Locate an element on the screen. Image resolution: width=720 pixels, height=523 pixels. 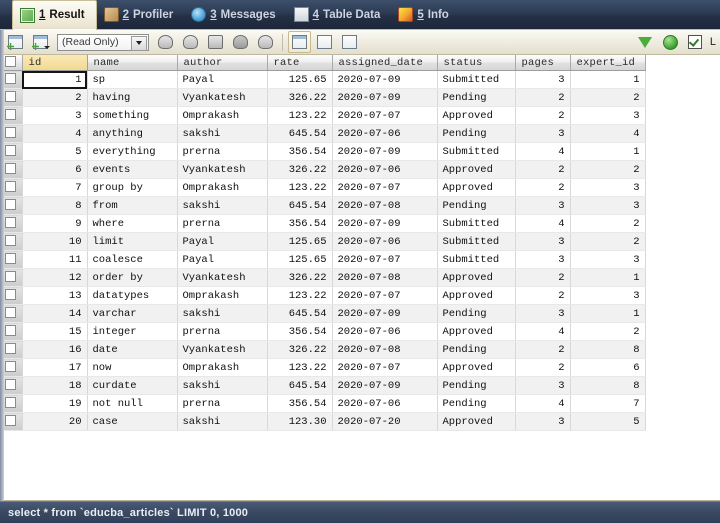
duplicate-button is located at coordinates (265, 42).